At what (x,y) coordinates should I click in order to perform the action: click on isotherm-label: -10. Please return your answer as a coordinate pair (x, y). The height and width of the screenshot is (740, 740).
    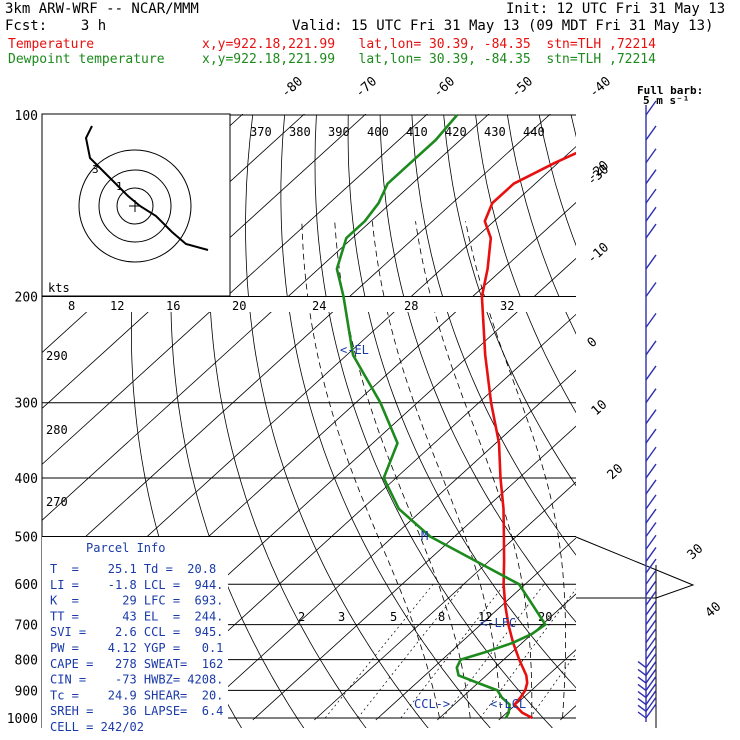
    Looking at the image, I should click on (598, 253).